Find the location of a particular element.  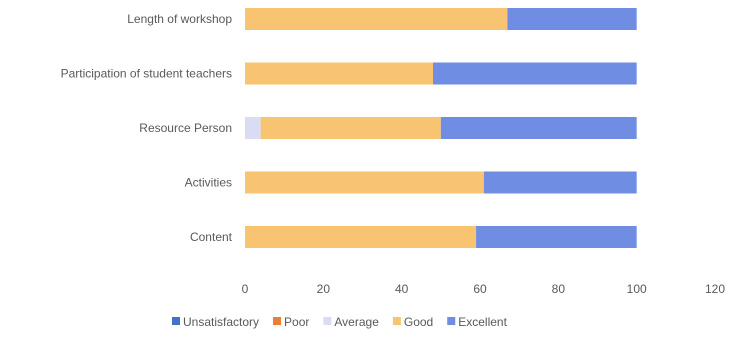

legend-label: Excellent is located at coordinates (482, 322).